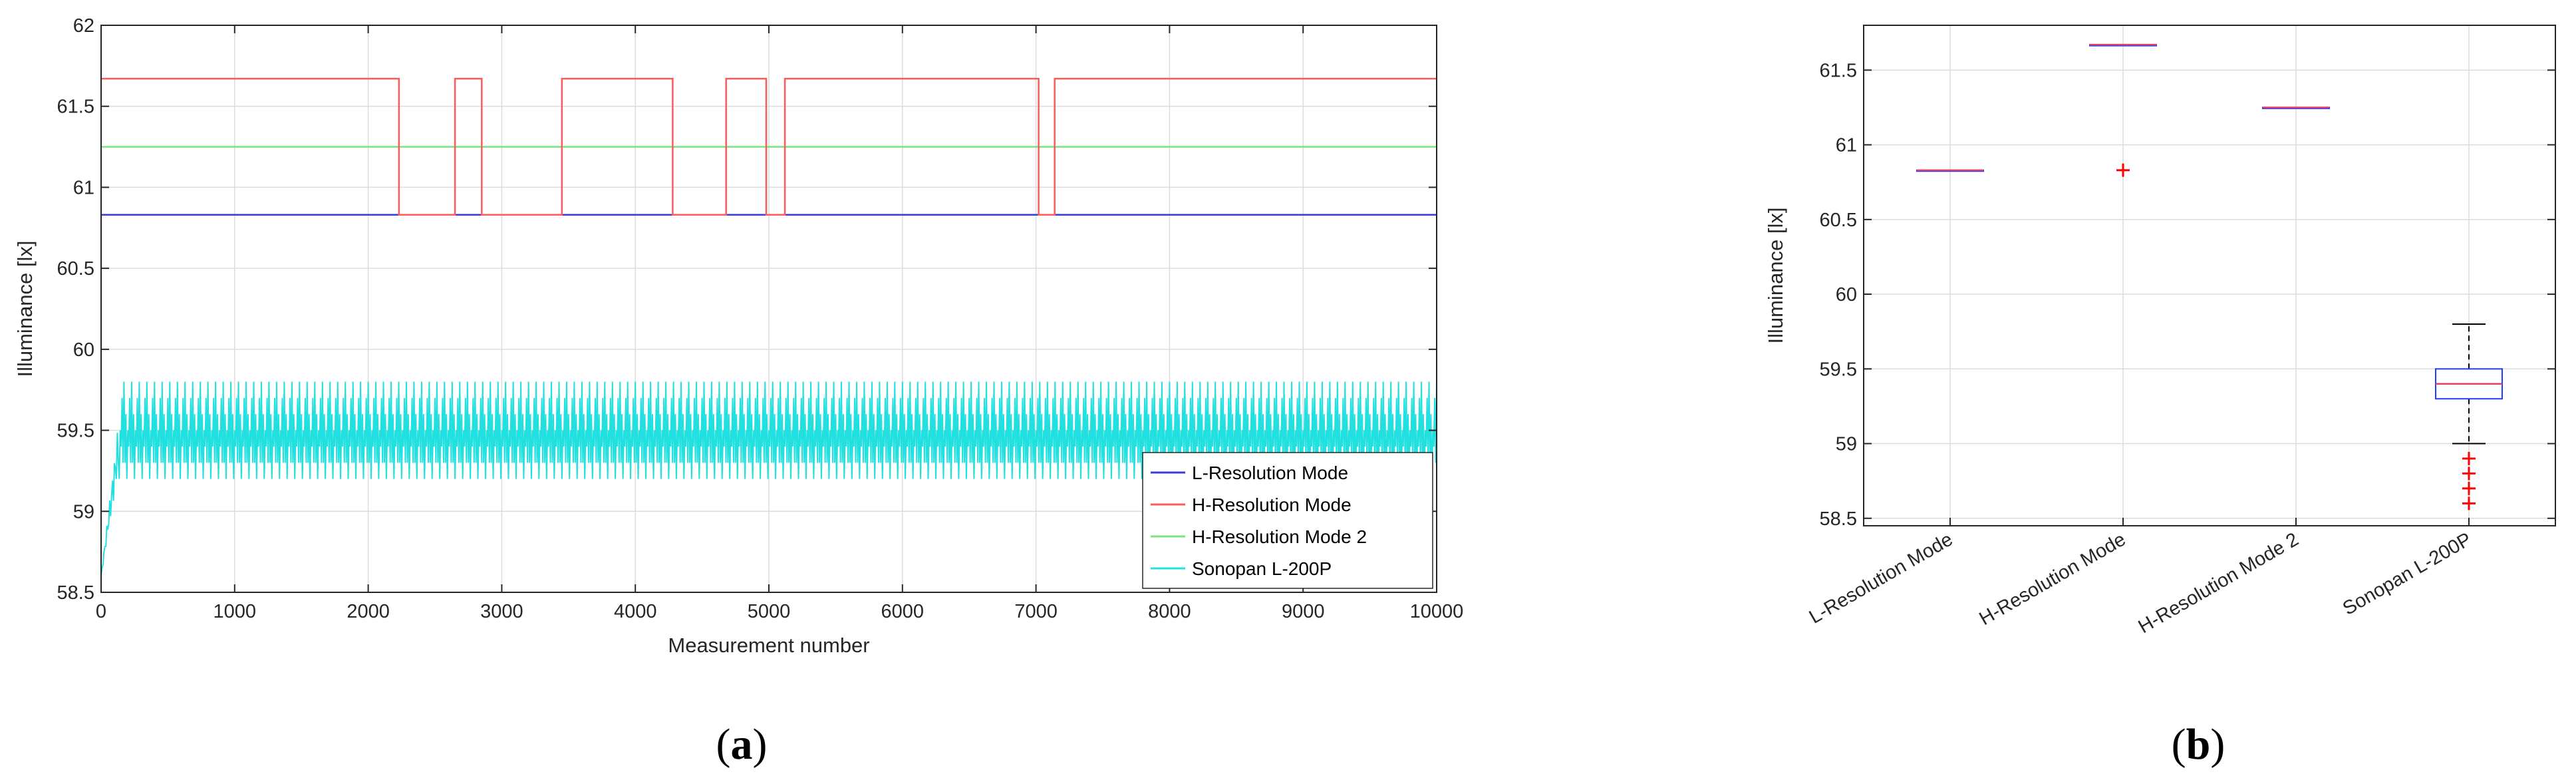 Image resolution: width=2576 pixels, height=782 pixels. I want to click on x-tick-label: 2000, so click(369, 611).